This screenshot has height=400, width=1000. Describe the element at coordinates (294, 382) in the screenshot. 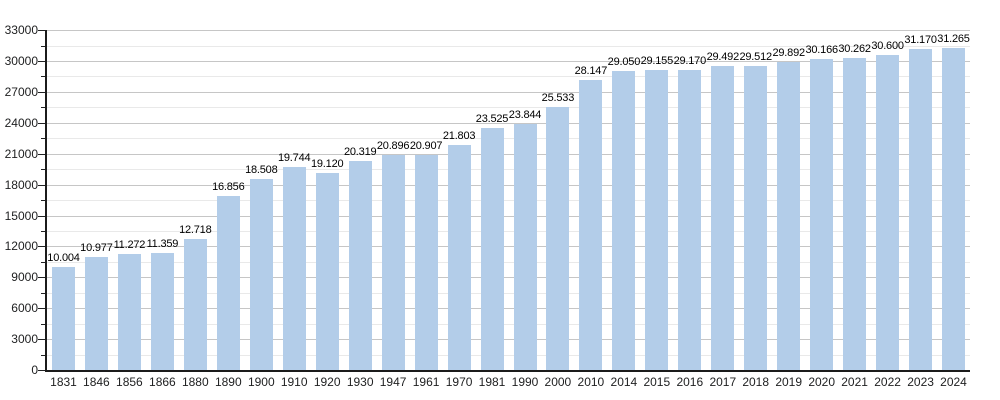

I see `x-tick-label: 1910` at that location.